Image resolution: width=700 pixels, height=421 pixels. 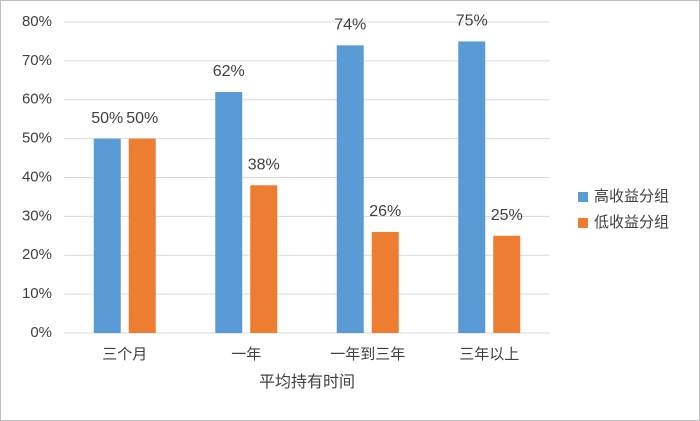 I want to click on y-tick-label: 80%, so click(x=37, y=21).